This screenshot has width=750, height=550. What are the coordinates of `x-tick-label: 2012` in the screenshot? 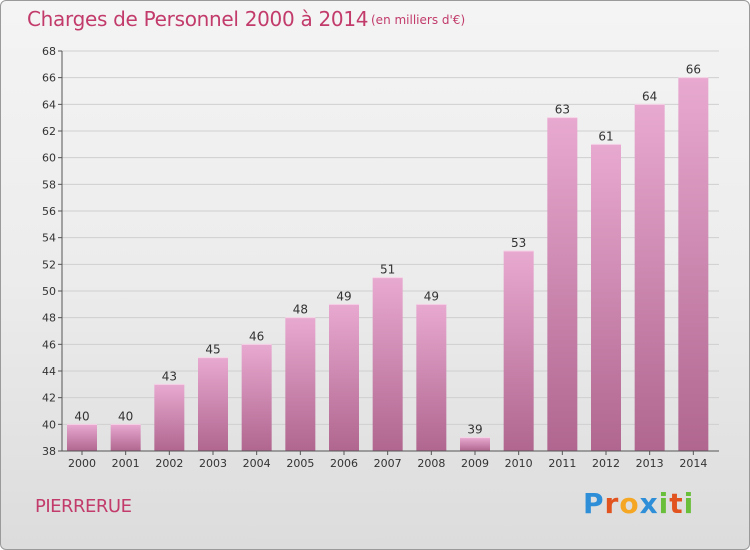 It's located at (606, 463).